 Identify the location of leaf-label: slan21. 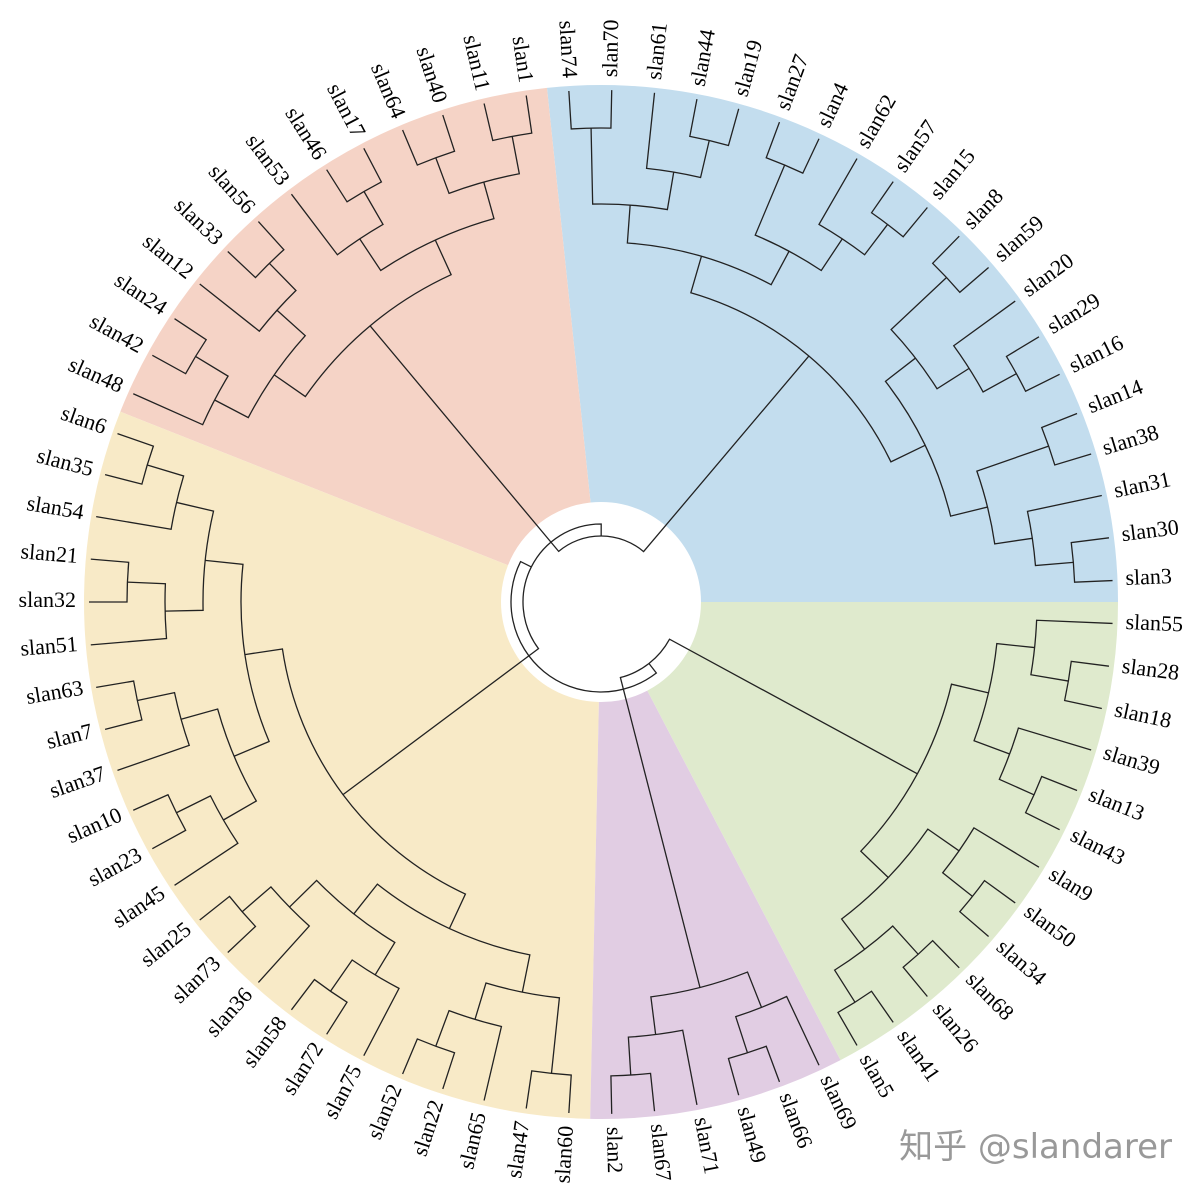
(49, 553).